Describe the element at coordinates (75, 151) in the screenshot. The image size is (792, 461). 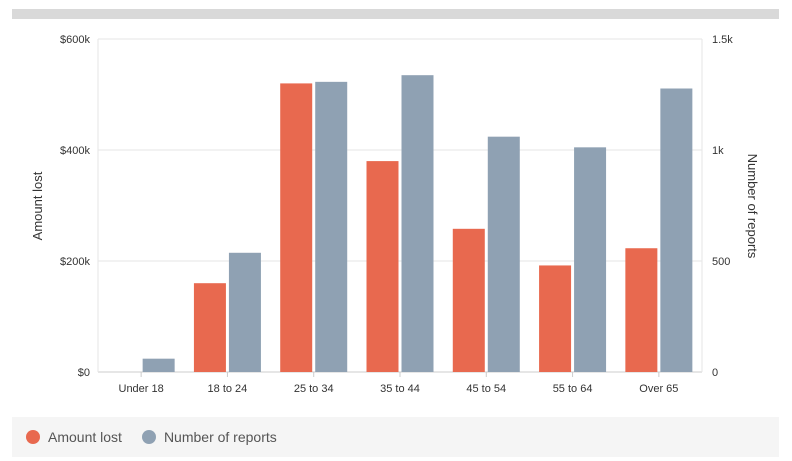
I see `y-left-tick-label: $400k` at that location.